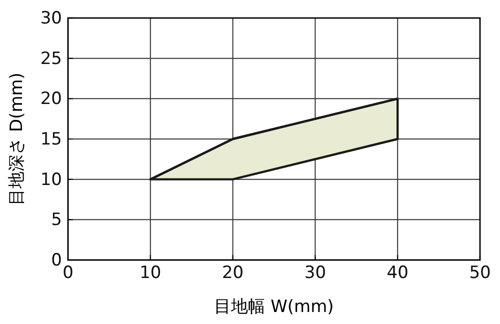 The image size is (500, 324). I want to click on x-tick-label: 10, so click(151, 273).